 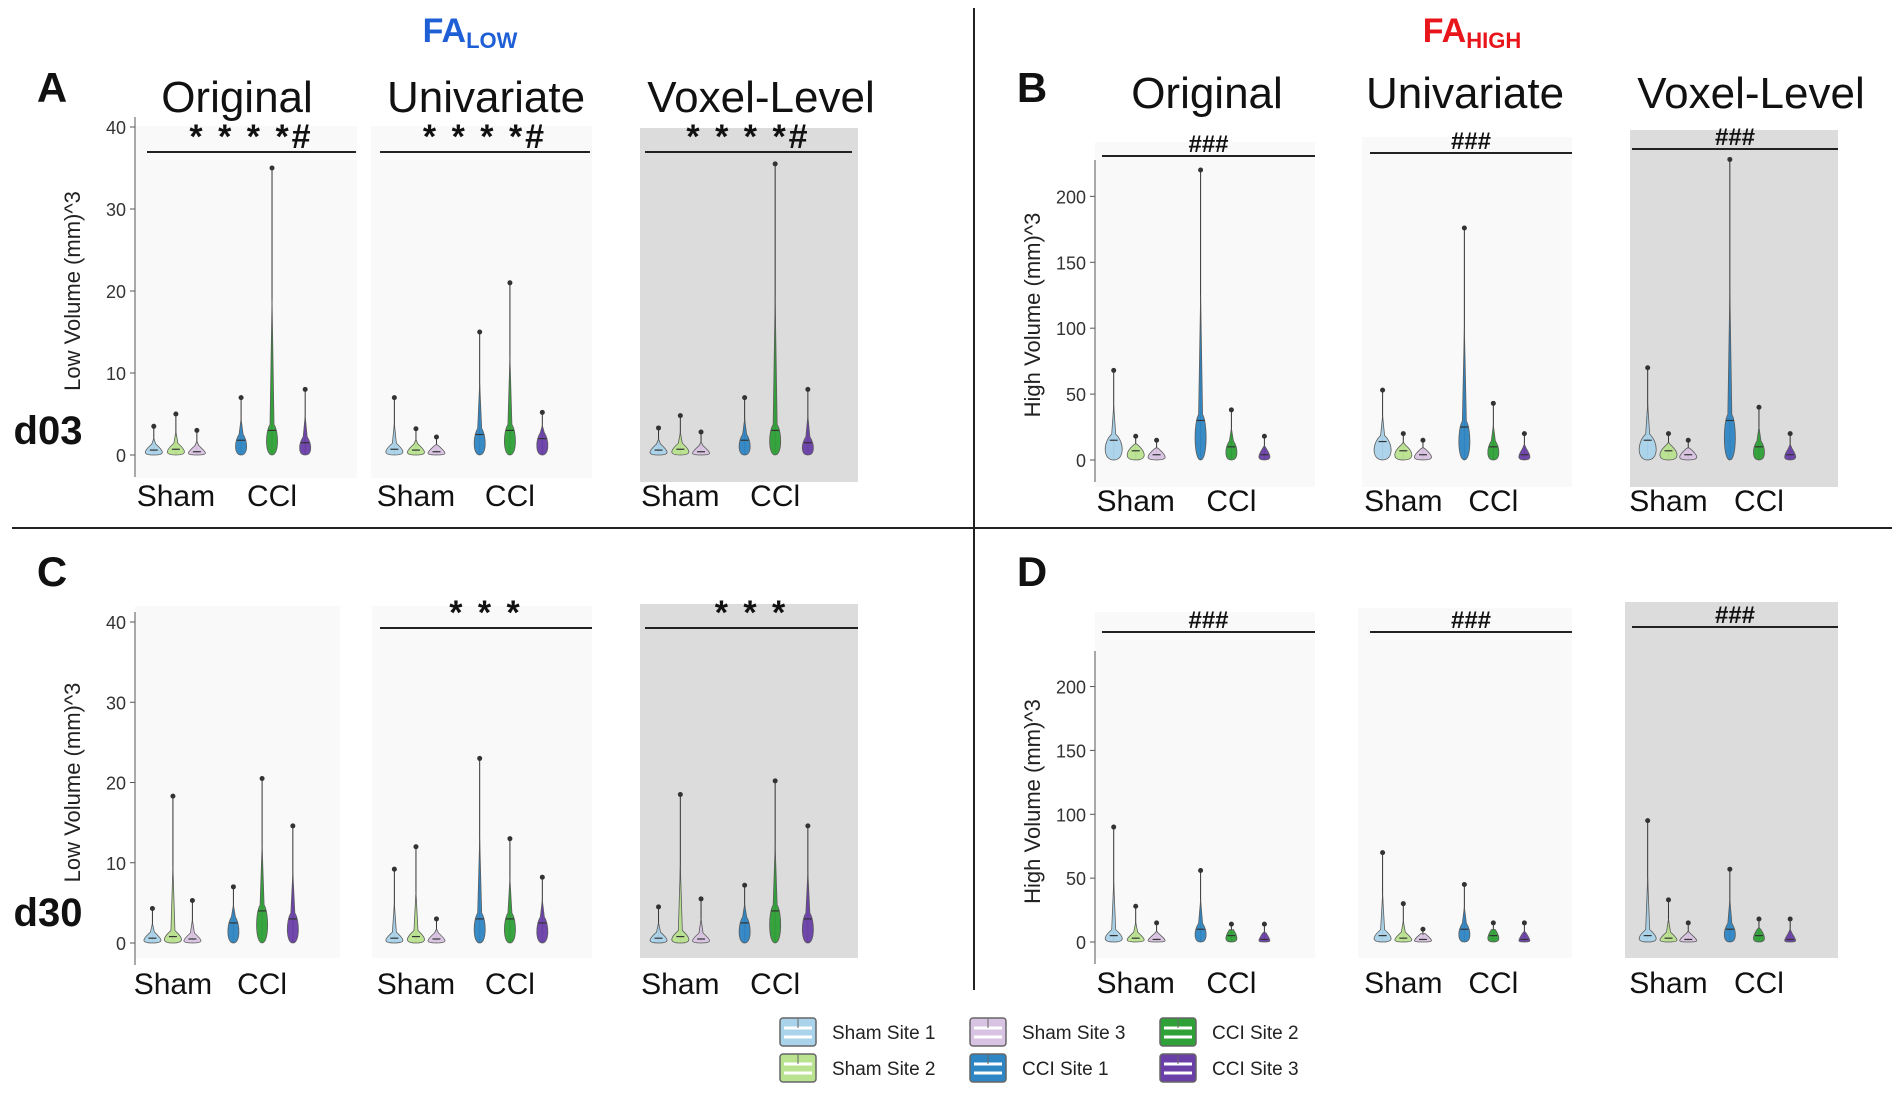 I want to click on y-tick-label: 40, so click(x=116, y=128).